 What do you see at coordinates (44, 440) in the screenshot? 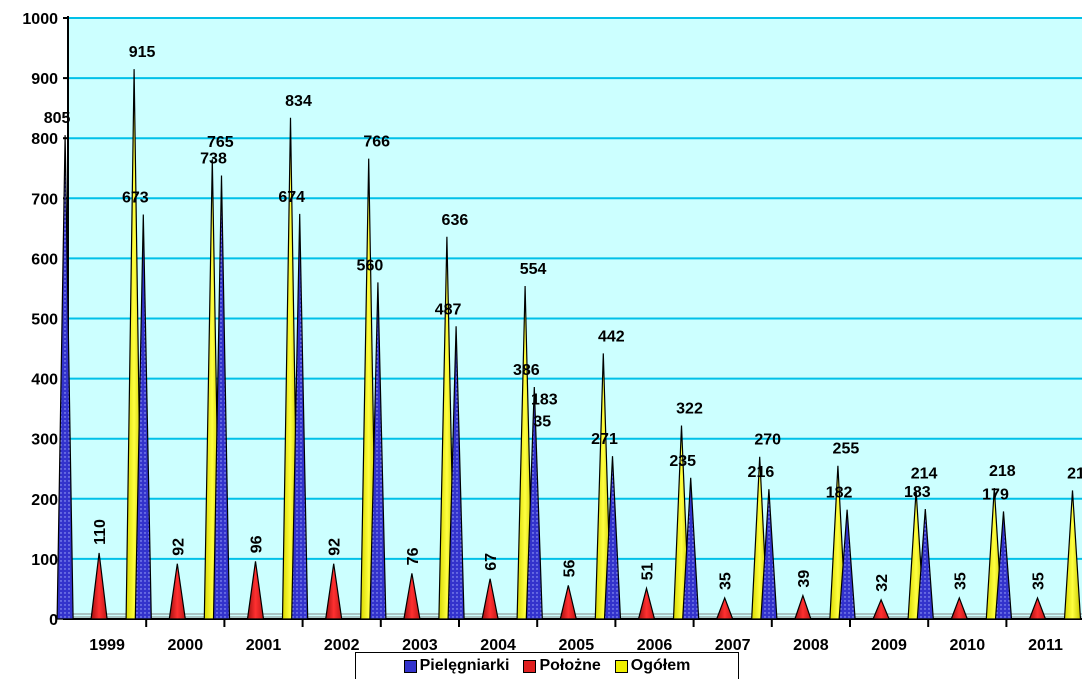
I see `y-tick-label: 300` at bounding box center [44, 440].